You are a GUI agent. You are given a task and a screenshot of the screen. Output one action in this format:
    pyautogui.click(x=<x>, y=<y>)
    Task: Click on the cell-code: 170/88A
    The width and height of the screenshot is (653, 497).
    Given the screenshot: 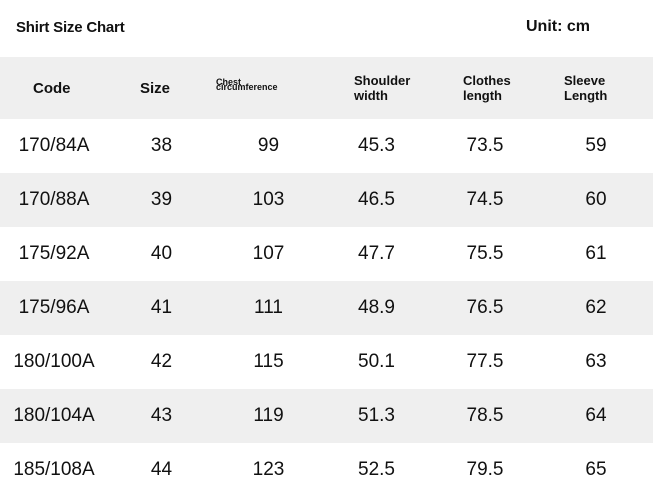 What is the action you would take?
    pyautogui.click(x=54, y=199)
    